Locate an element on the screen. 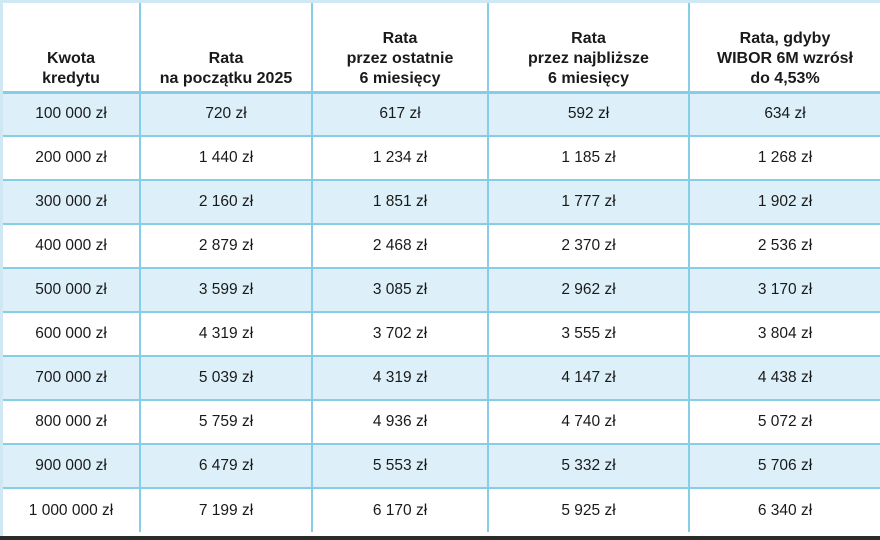  loan-amount-cell: 100 000 zł is located at coordinates (72, 114).